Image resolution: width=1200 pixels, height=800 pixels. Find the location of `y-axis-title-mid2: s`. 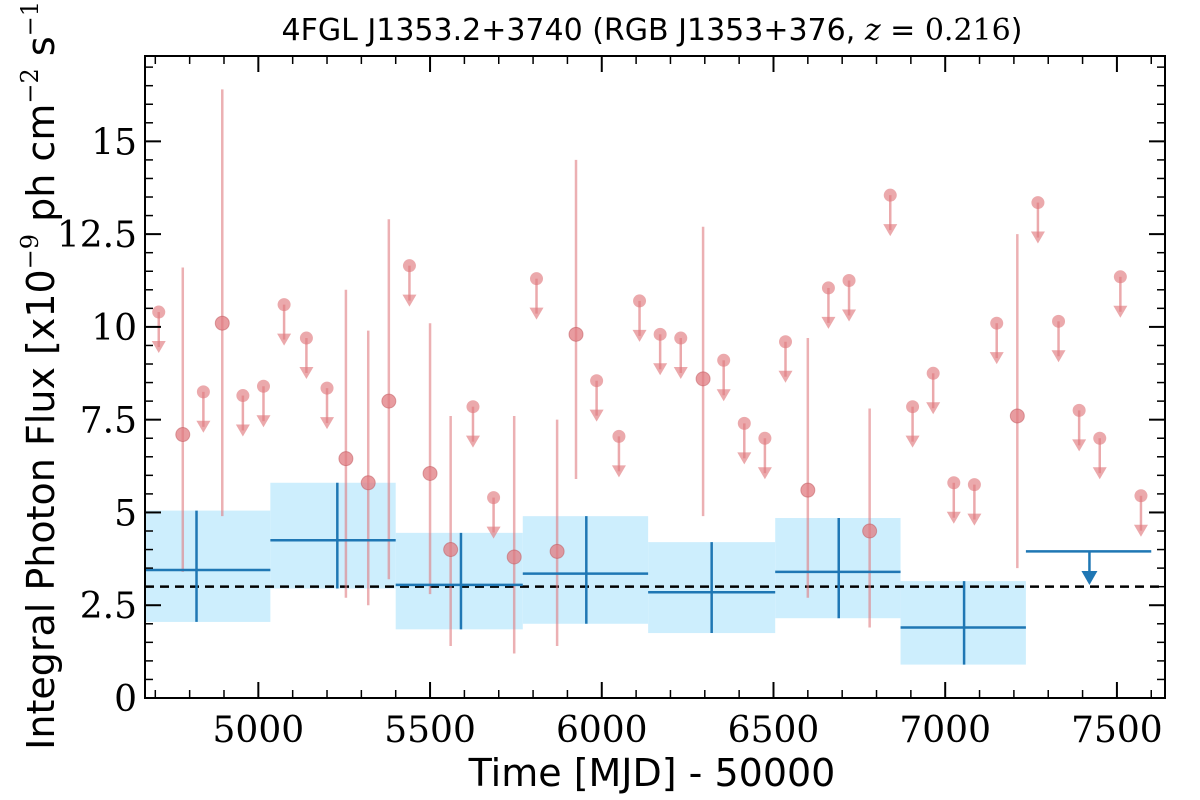

y-axis-title-mid2: s is located at coordinates (41, 52).